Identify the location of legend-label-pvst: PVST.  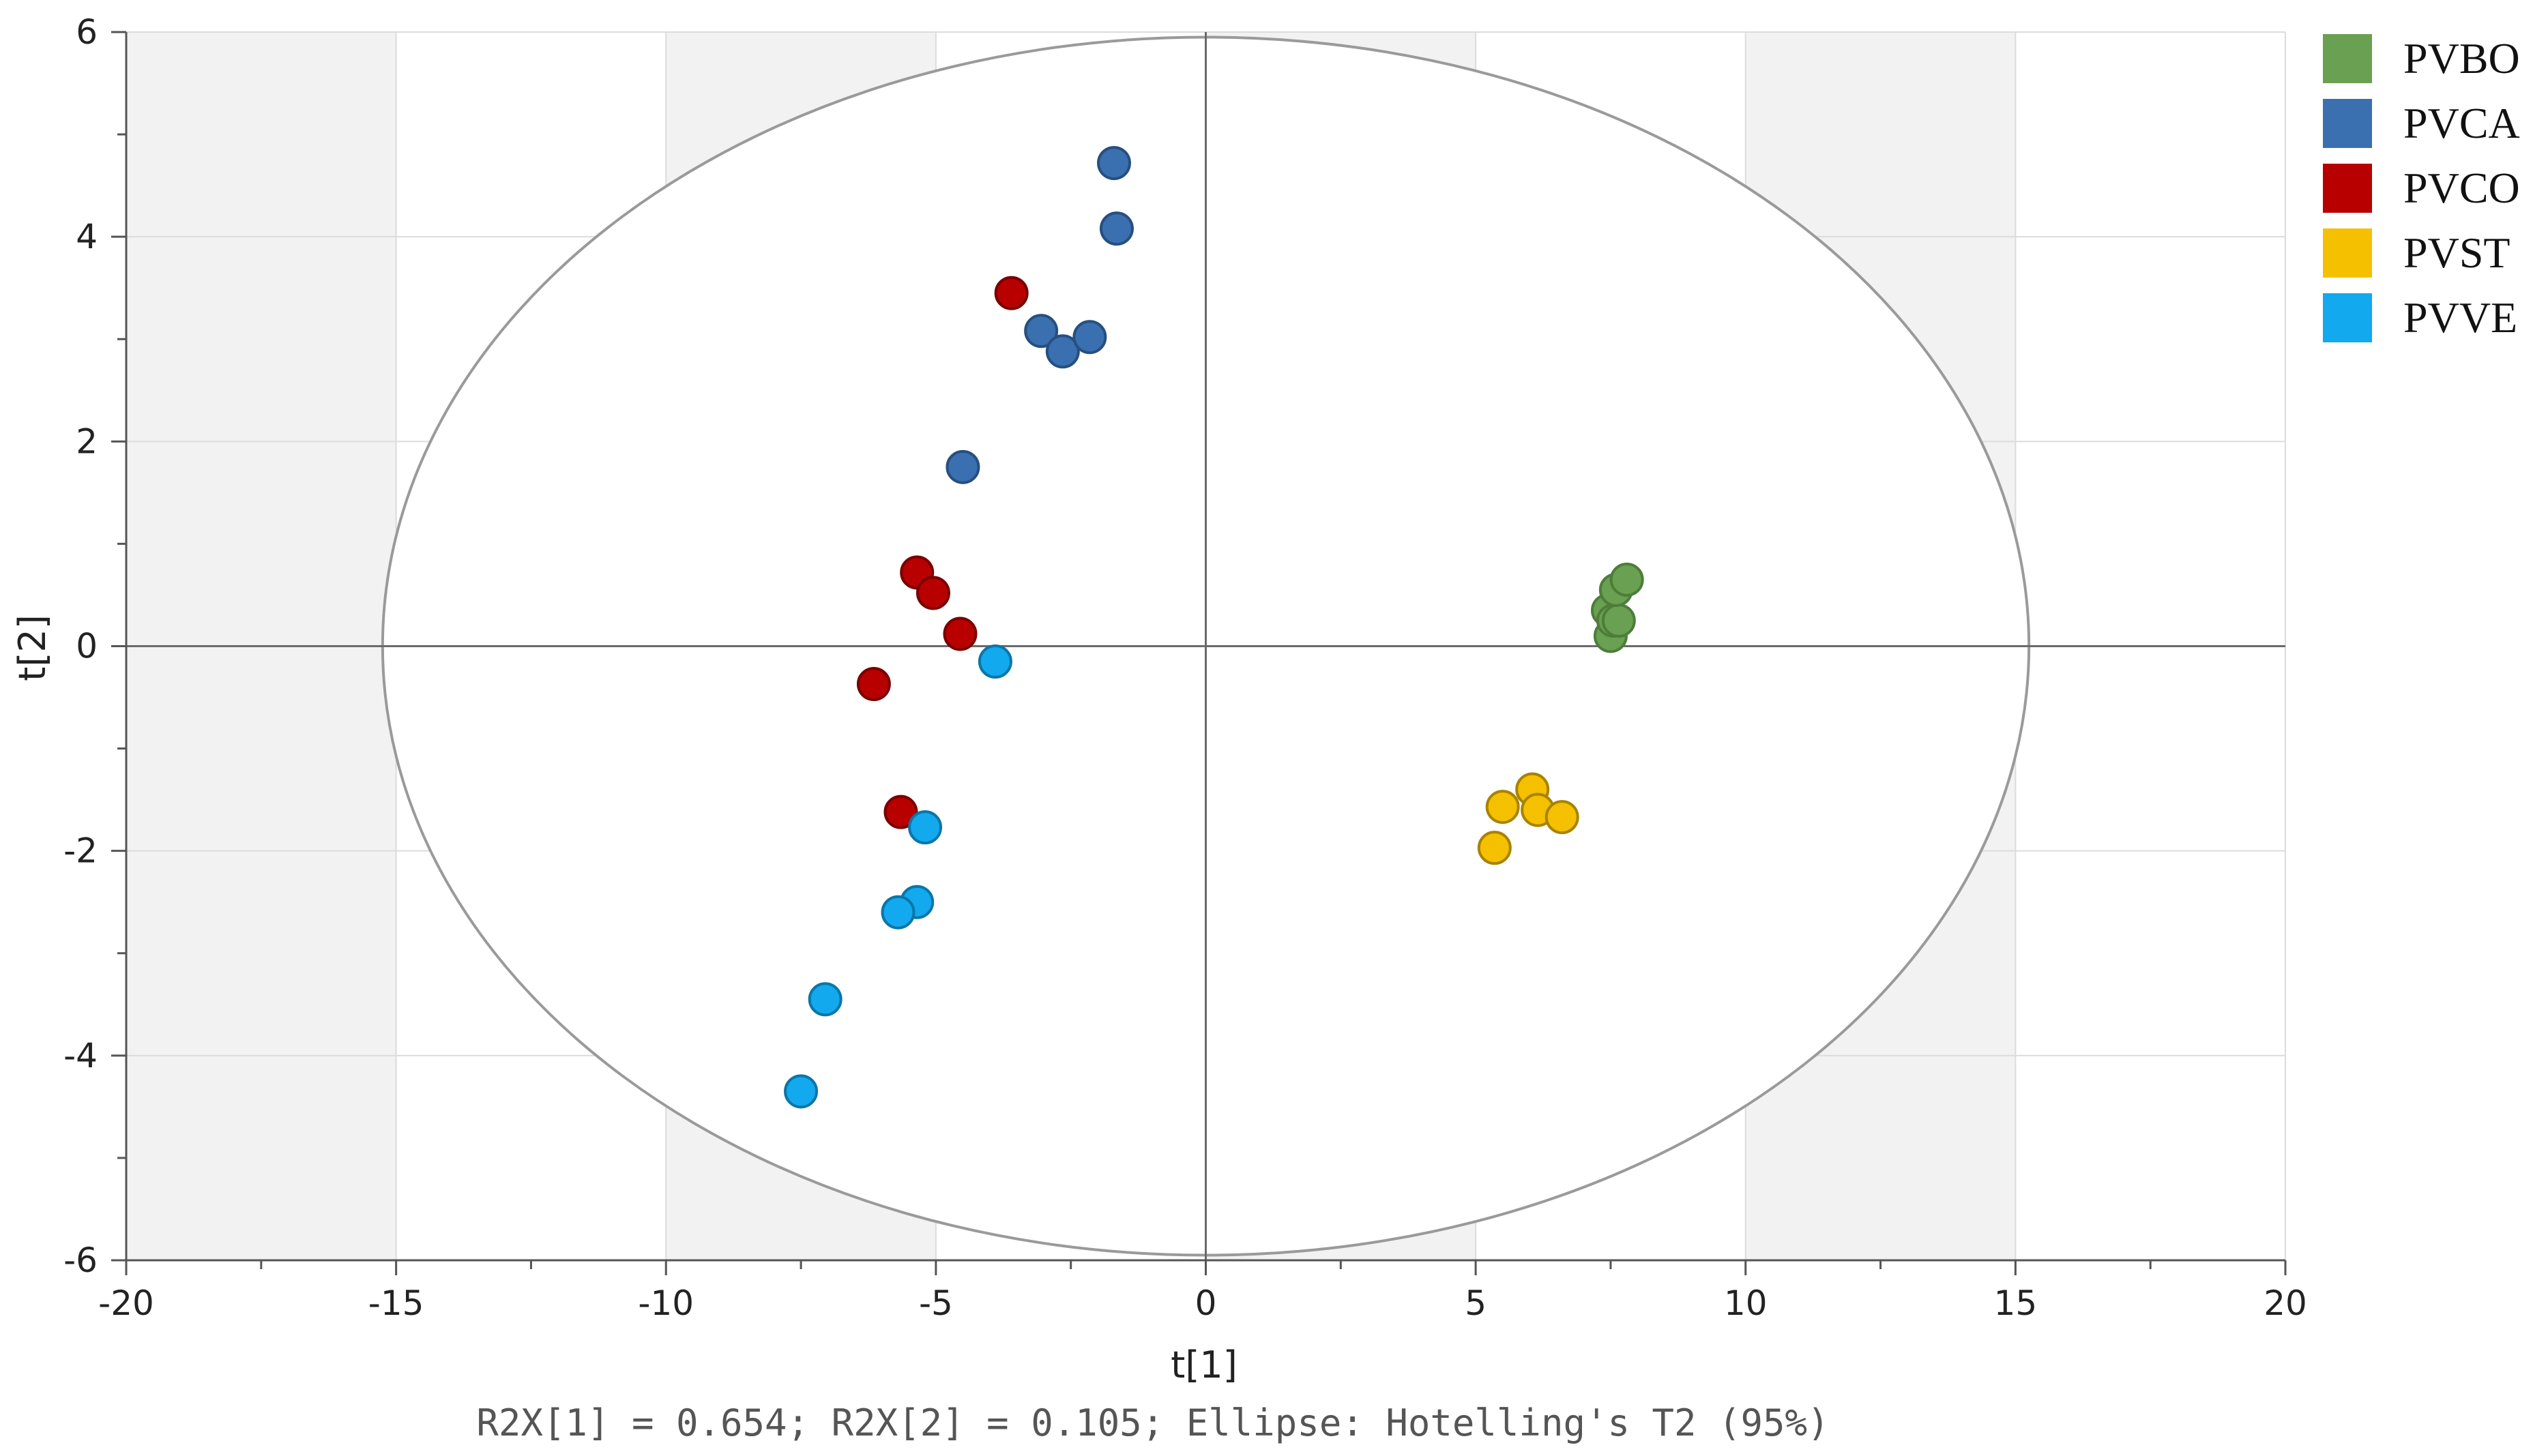
(2456, 252).